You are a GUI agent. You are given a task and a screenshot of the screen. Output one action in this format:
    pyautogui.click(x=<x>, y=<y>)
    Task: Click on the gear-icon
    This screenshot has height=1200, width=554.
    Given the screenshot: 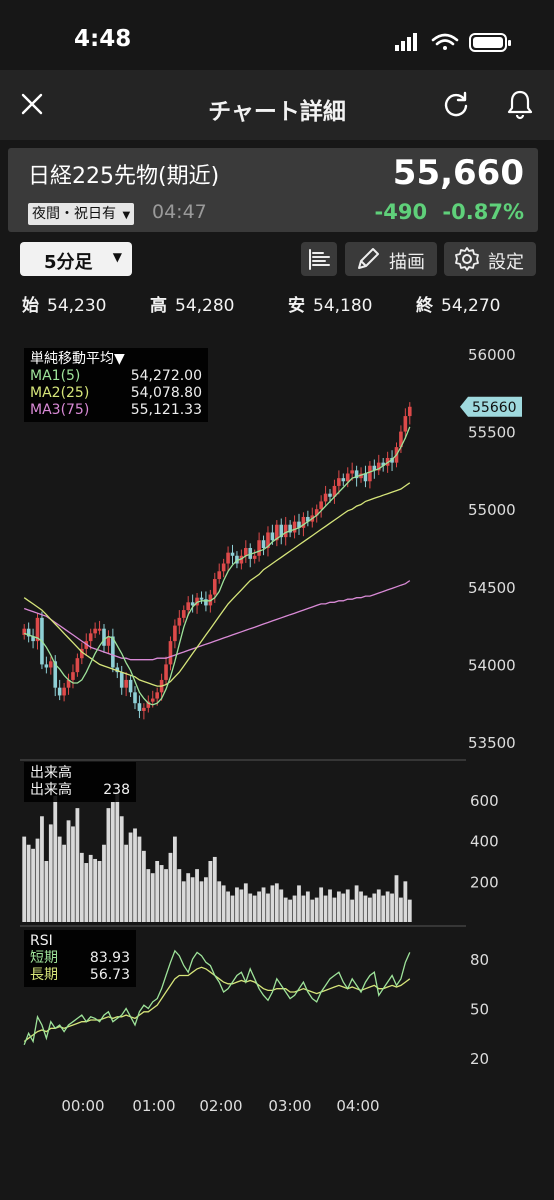 What is the action you would take?
    pyautogui.click(x=467, y=259)
    